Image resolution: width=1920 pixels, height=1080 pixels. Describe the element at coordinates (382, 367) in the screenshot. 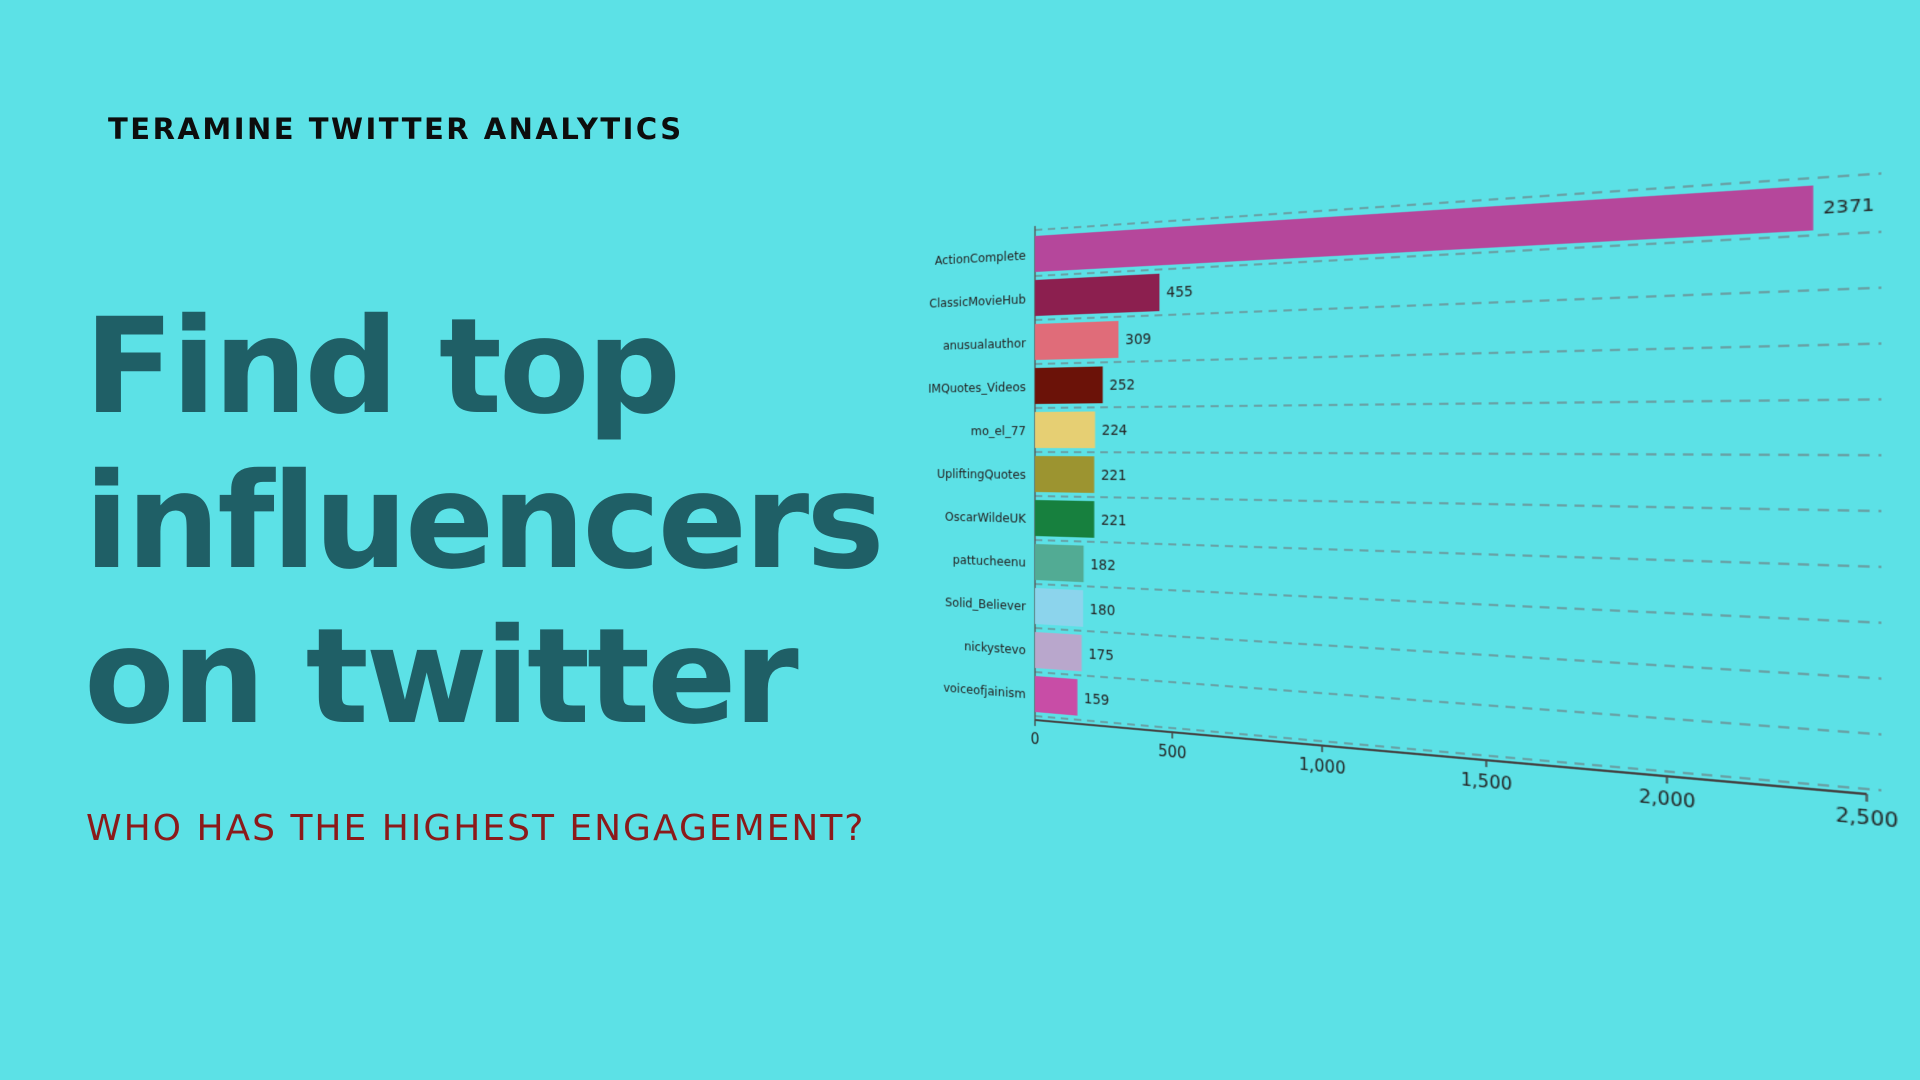

I see `headline-line-1: Find top` at that location.